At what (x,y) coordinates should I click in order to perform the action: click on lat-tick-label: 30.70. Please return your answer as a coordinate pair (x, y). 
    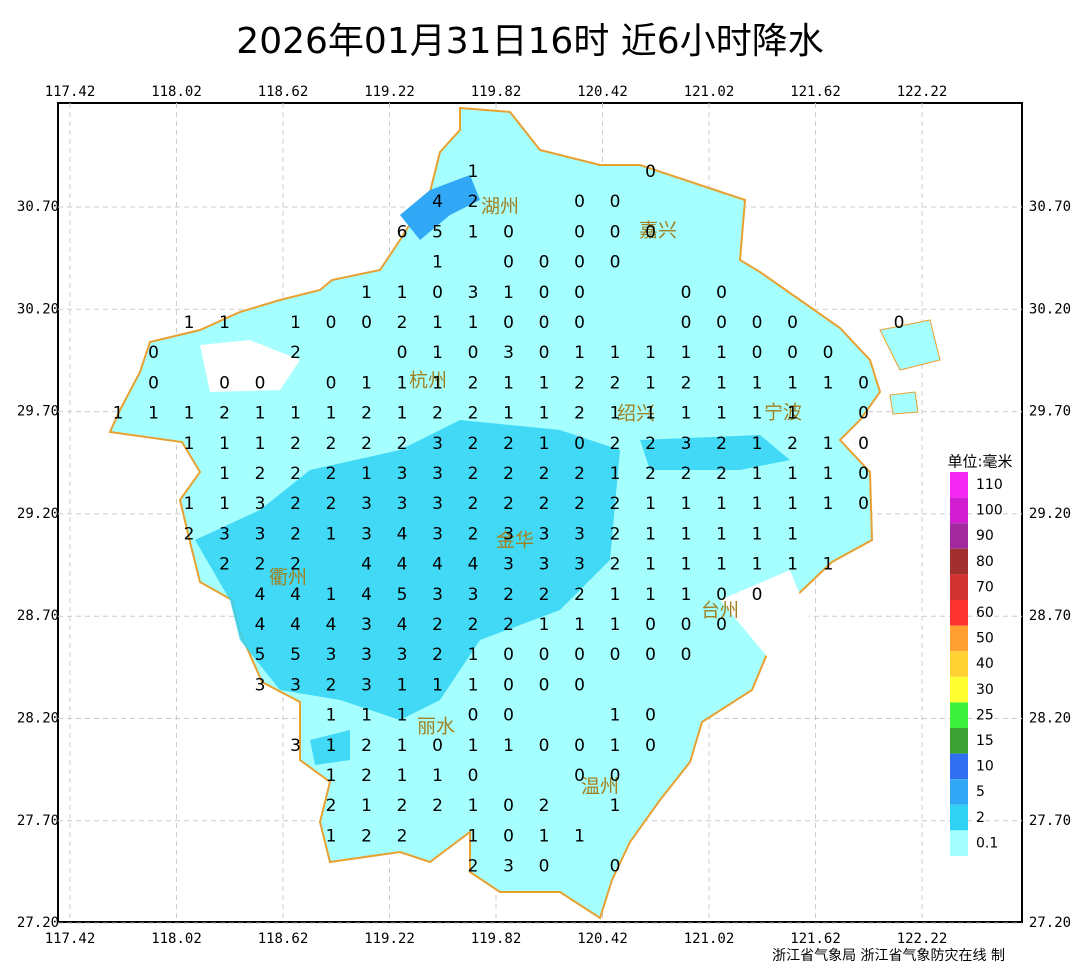
    Looking at the image, I should click on (38, 207).